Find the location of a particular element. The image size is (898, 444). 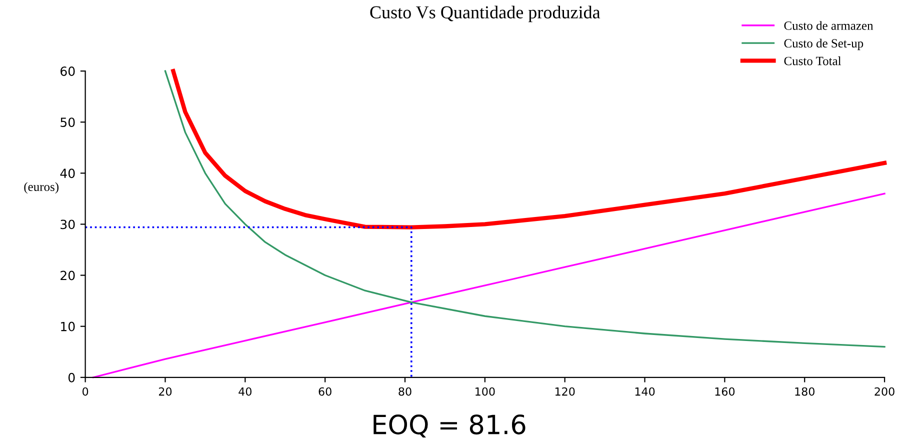

legend-label: Custo Total is located at coordinates (813, 61).